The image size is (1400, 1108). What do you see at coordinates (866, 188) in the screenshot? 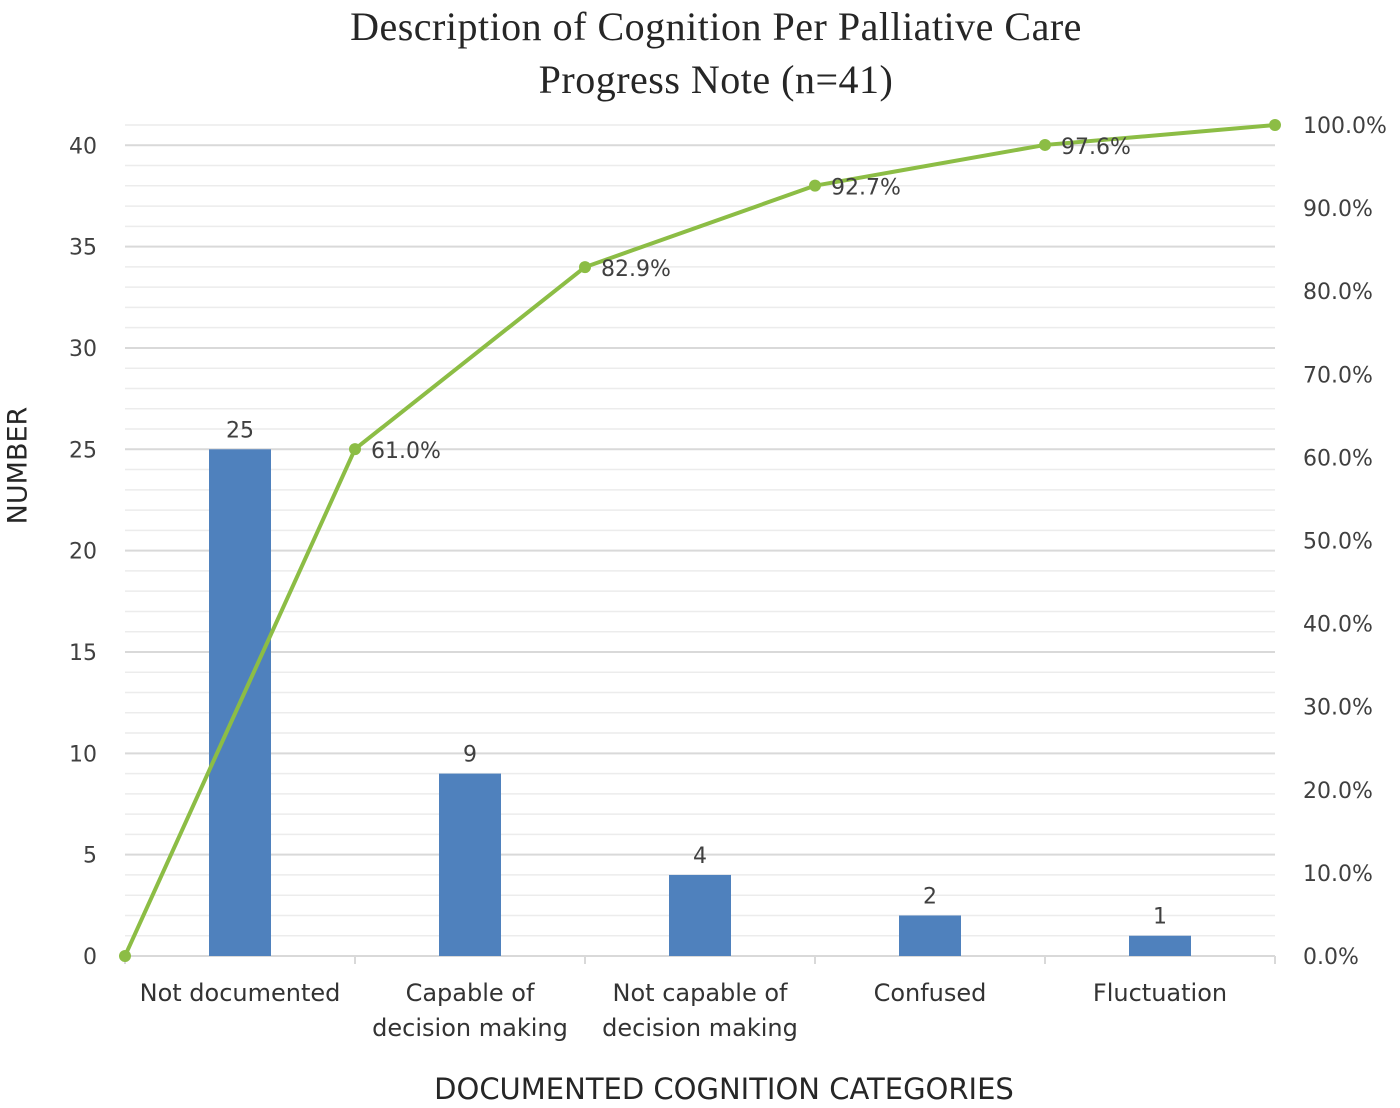
I see `cumulative-data-label: 92.7%` at bounding box center [866, 188].